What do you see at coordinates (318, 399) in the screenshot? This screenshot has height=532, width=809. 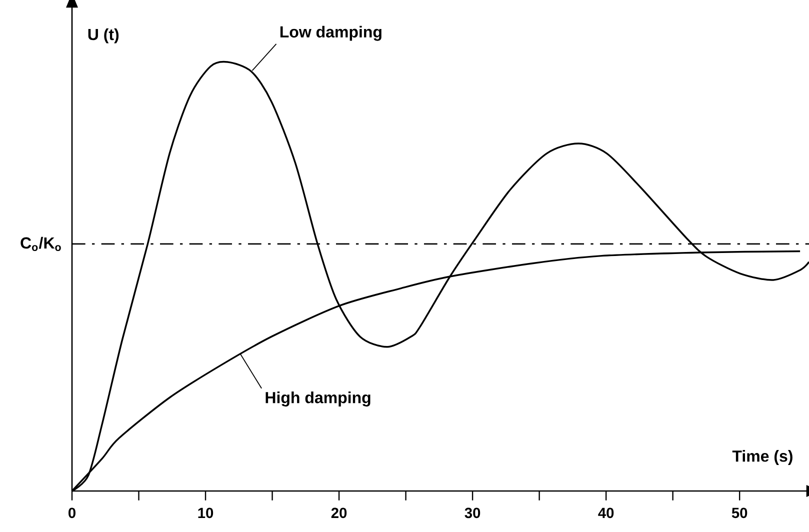 I see `annotation: High damping` at bounding box center [318, 399].